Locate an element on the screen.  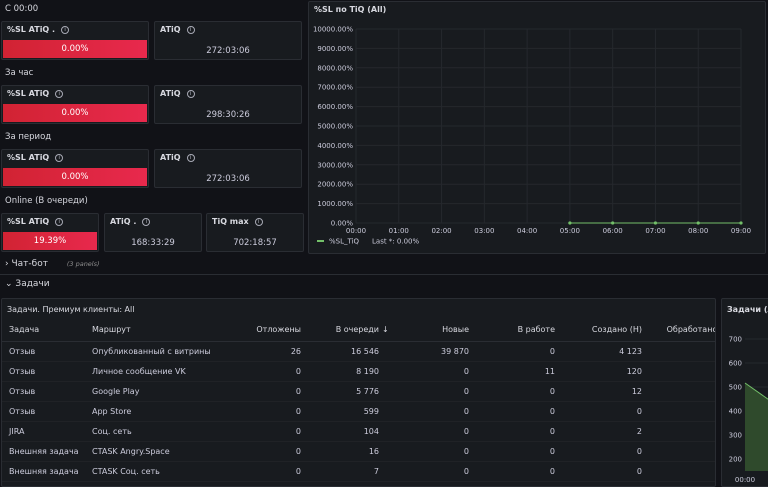
task-cell: JIRA is located at coordinates (43, 431).